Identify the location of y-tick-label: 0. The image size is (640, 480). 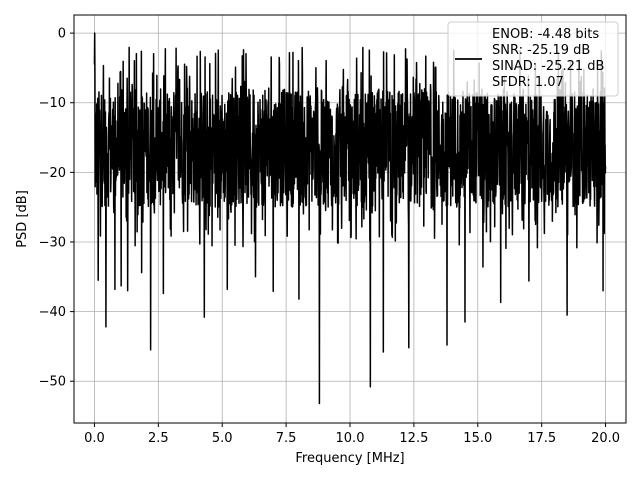
(62, 34).